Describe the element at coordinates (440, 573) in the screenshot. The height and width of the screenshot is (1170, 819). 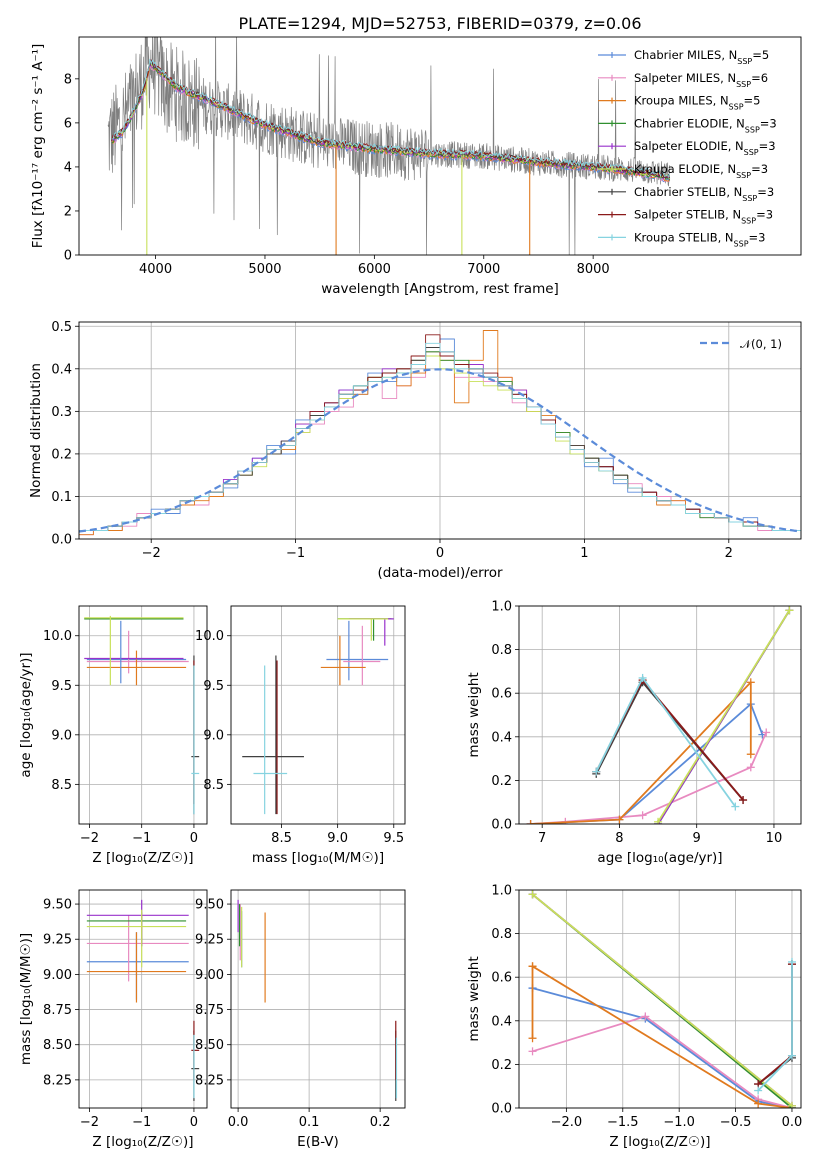
I see `x-axis-label: (data-model)/error` at that location.